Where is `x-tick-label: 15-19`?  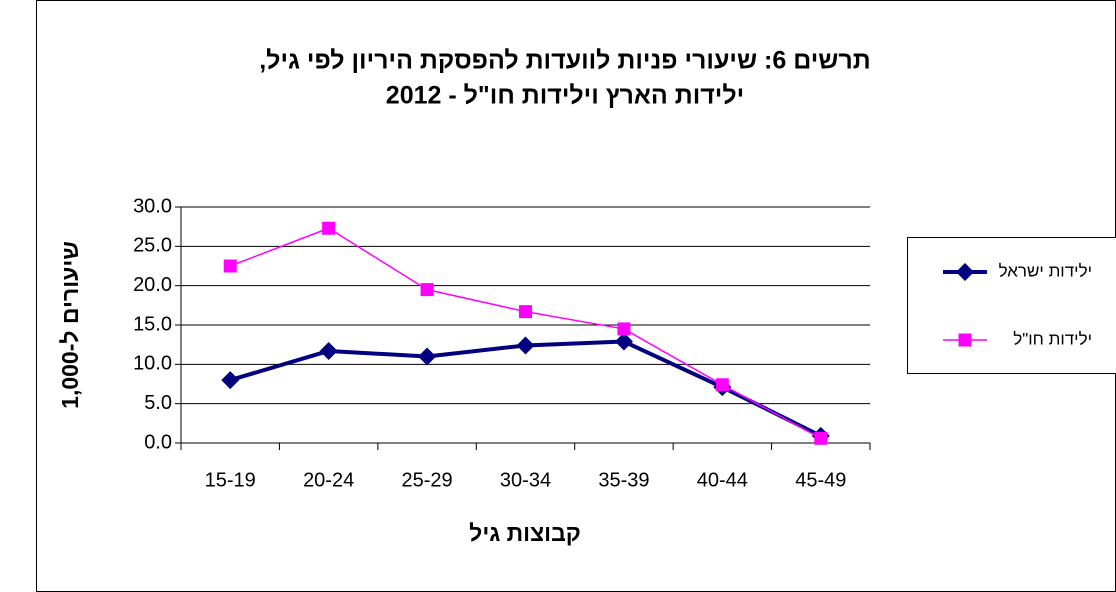
x-tick-label: 15-19 is located at coordinates (230, 480).